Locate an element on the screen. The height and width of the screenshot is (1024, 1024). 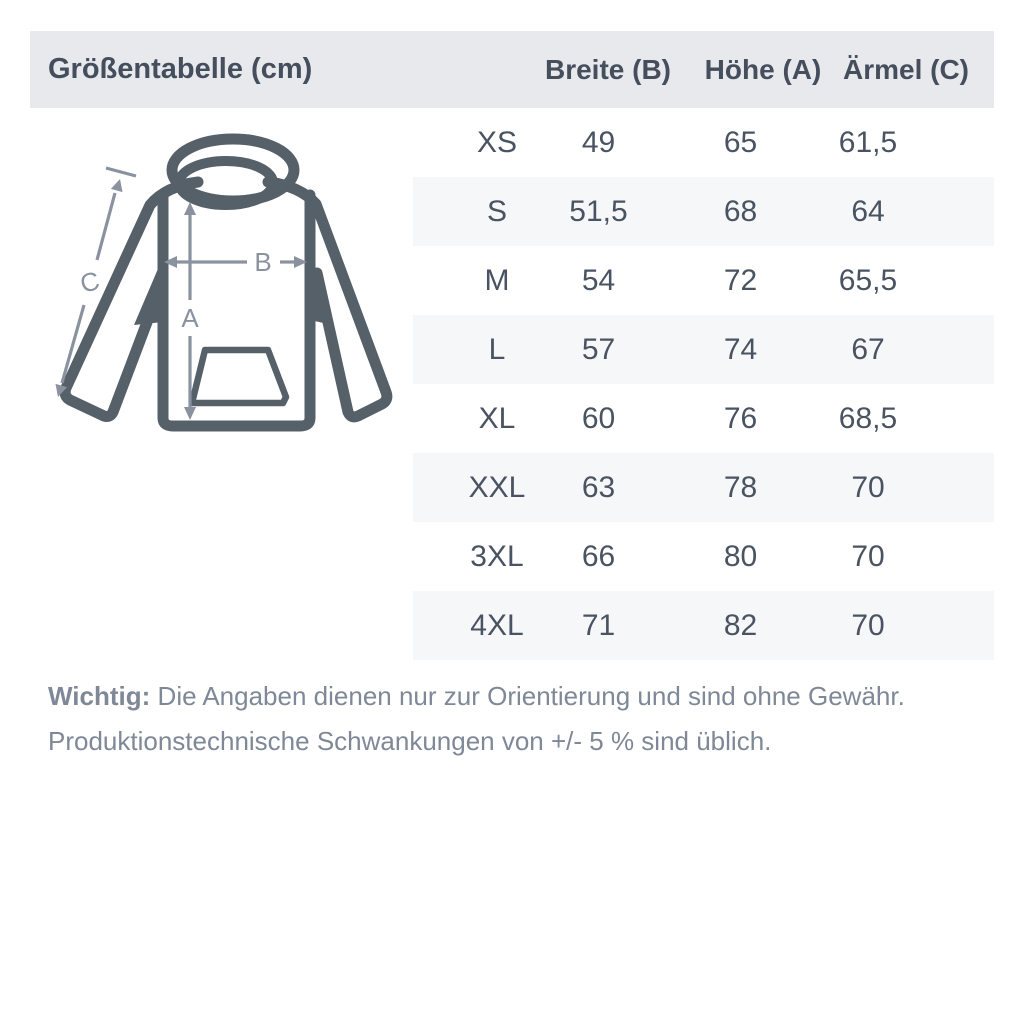
measure-label-a: A is located at coordinates (190, 318).